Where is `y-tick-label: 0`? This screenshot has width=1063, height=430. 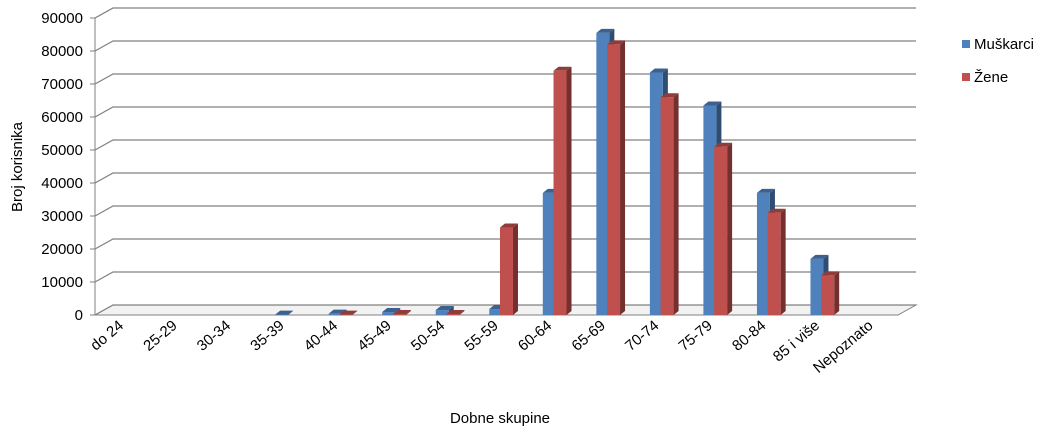
y-tick-label: 0 is located at coordinates (79, 315).